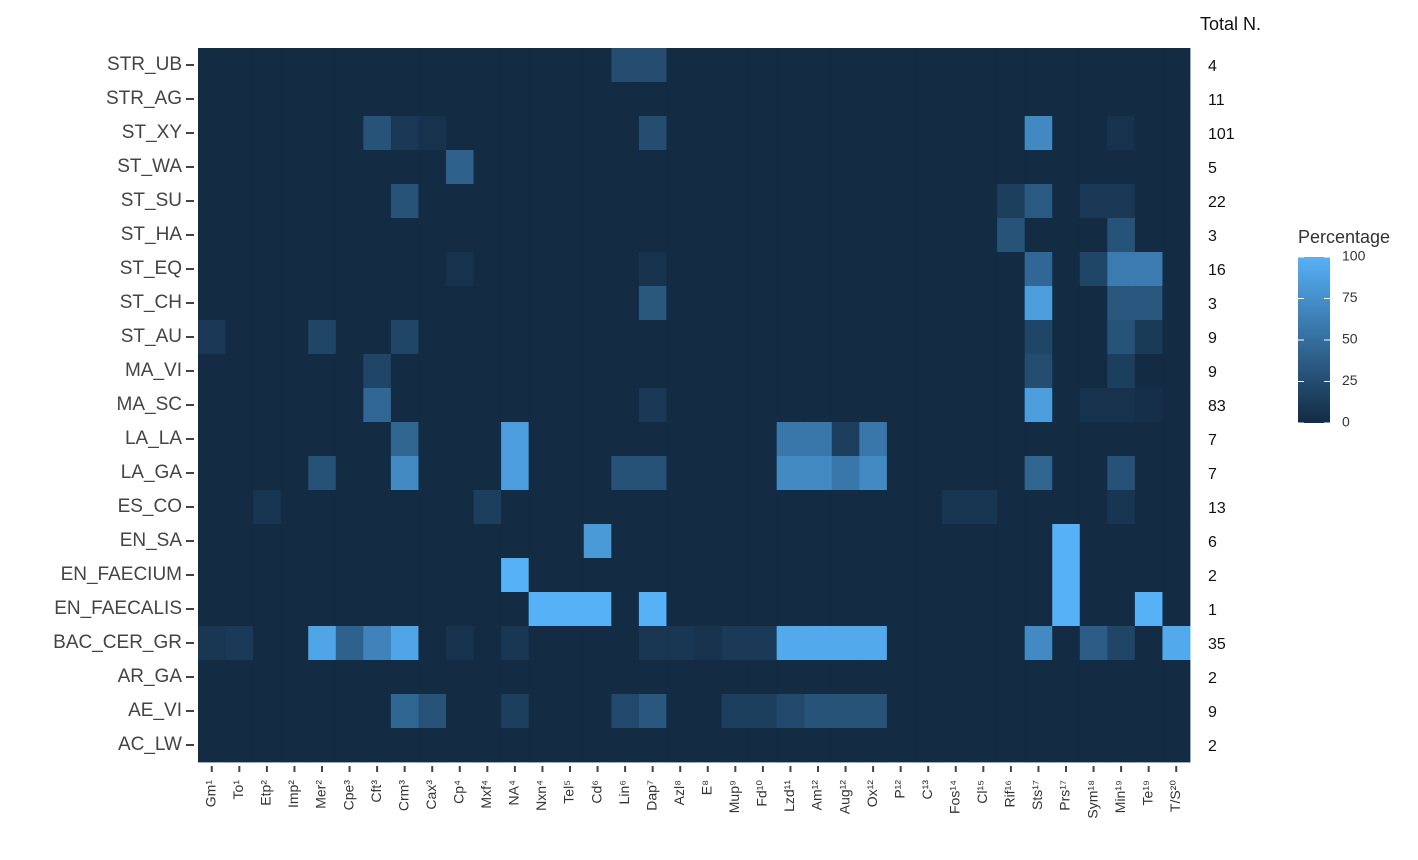  What do you see at coordinates (151, 268) in the screenshot?
I see `row-label: ST_EQ` at bounding box center [151, 268].